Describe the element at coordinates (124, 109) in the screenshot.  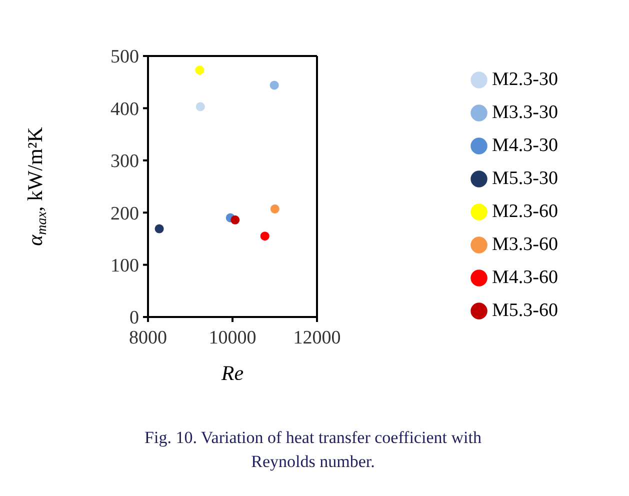
I see `y-tick-label: 400` at that location.